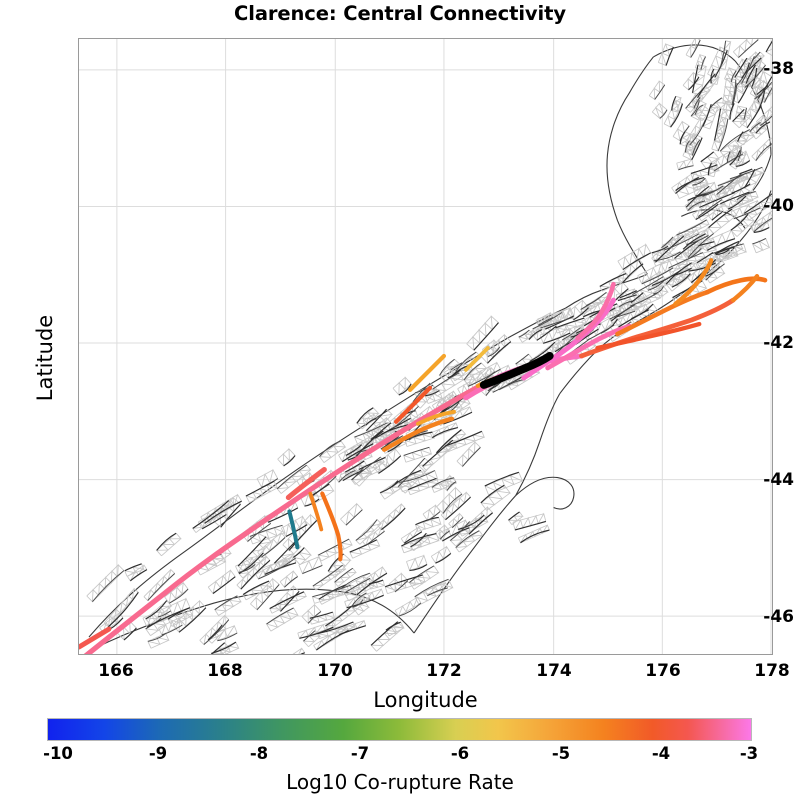 The width and height of the screenshot is (800, 806). I want to click on colorbar-tick: -6, so click(460, 753).